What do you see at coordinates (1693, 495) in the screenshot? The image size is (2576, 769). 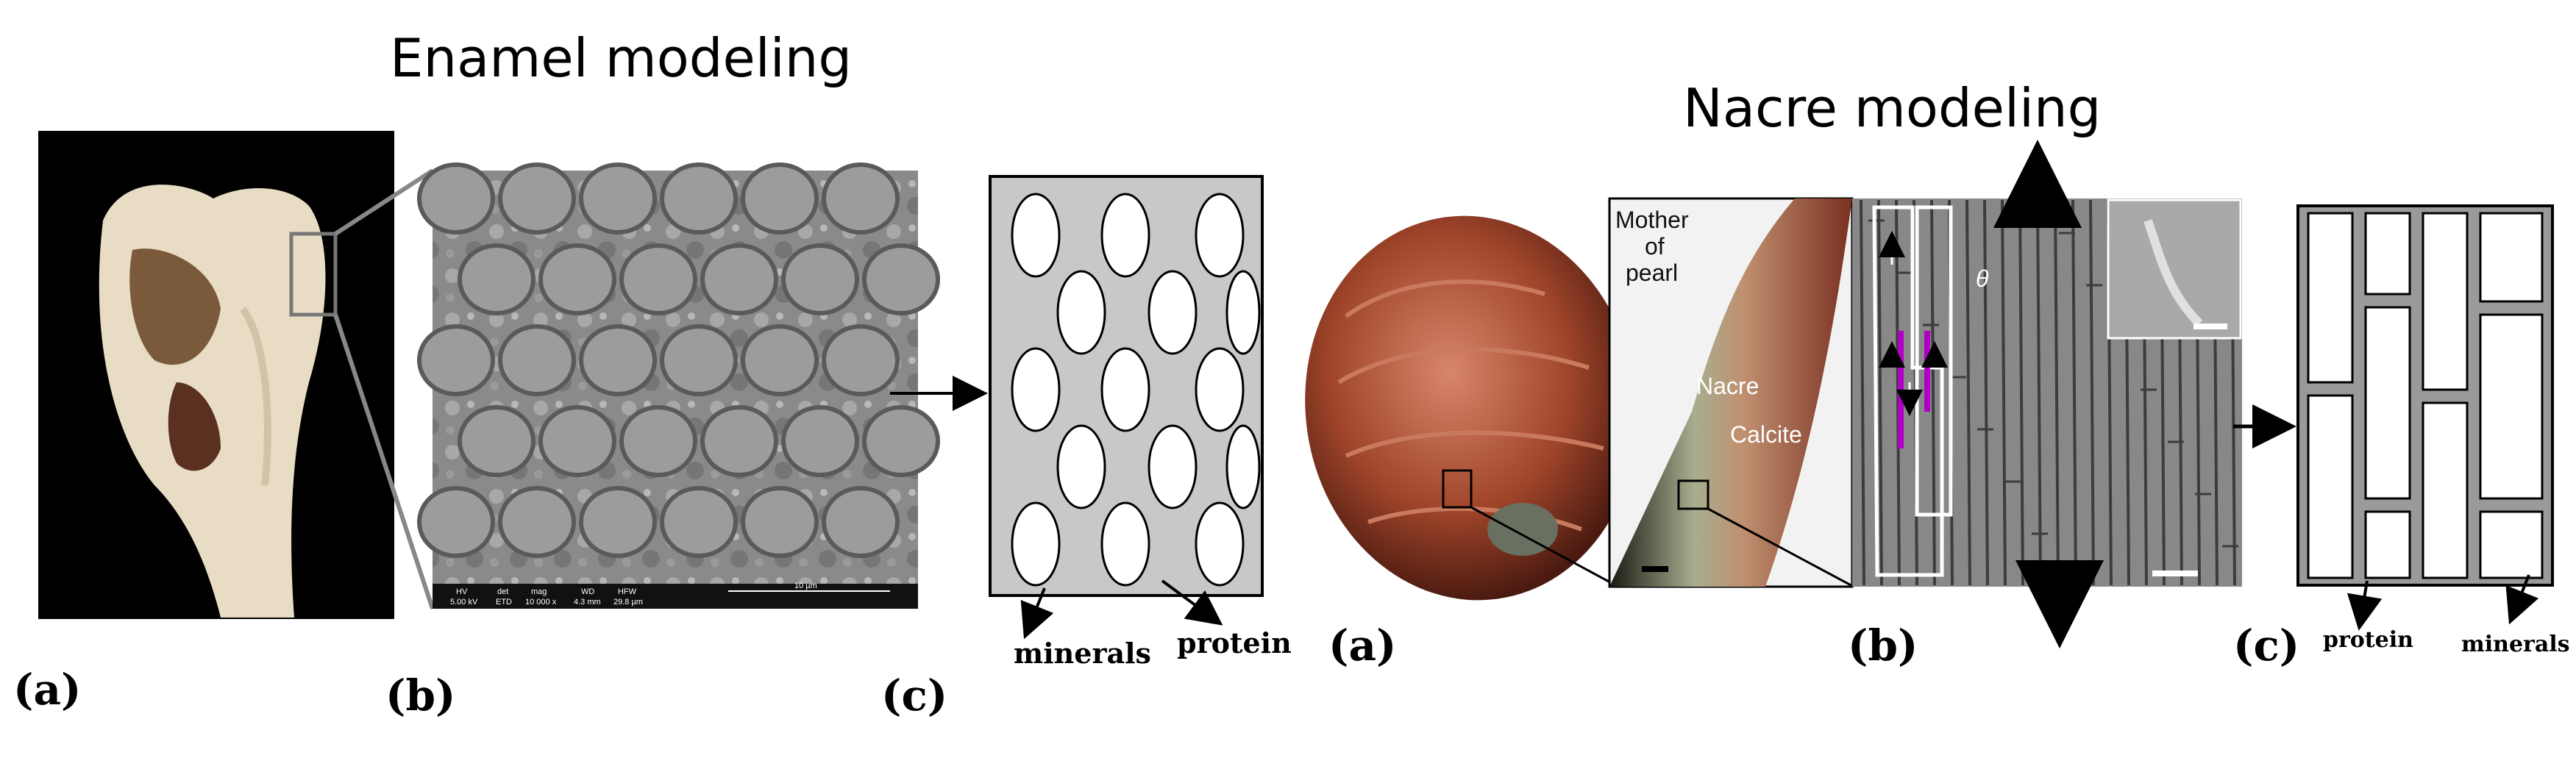 I see `section-zoom-box` at bounding box center [1693, 495].